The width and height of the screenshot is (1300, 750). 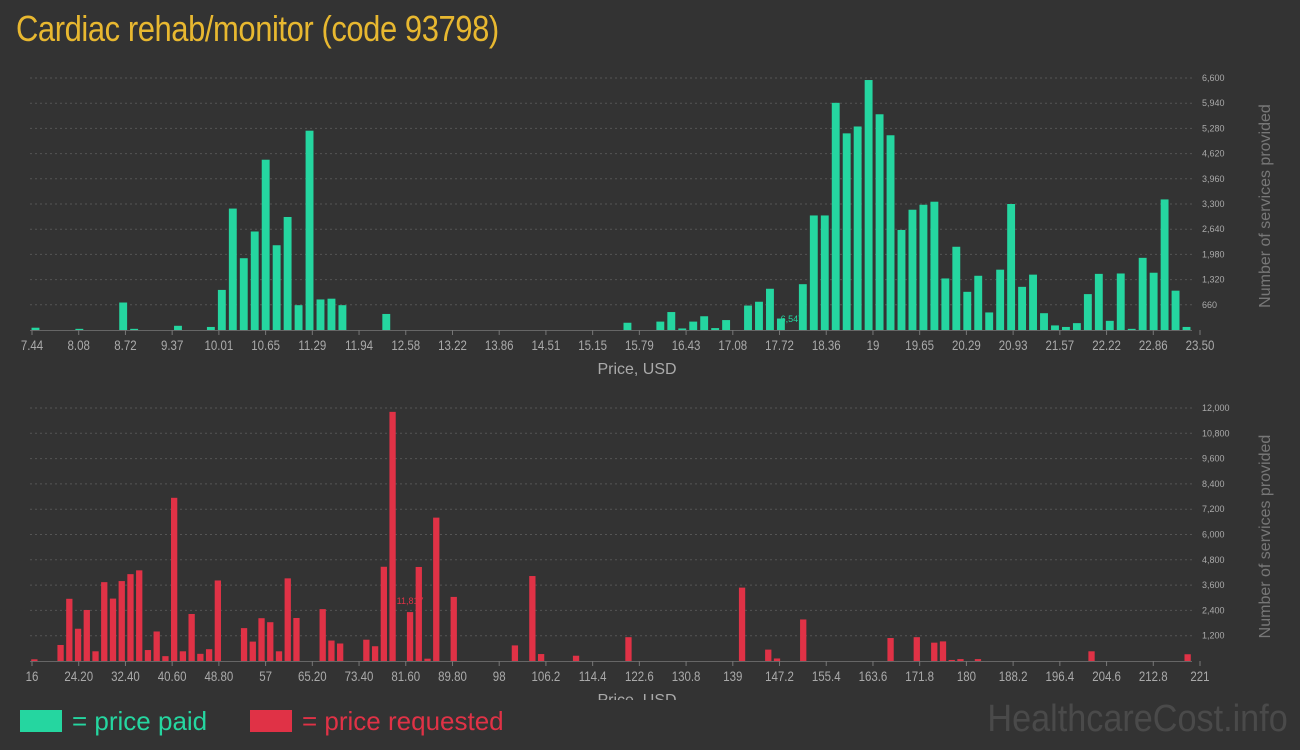 I want to click on legend-price-paid: = price paid, so click(x=113, y=721).